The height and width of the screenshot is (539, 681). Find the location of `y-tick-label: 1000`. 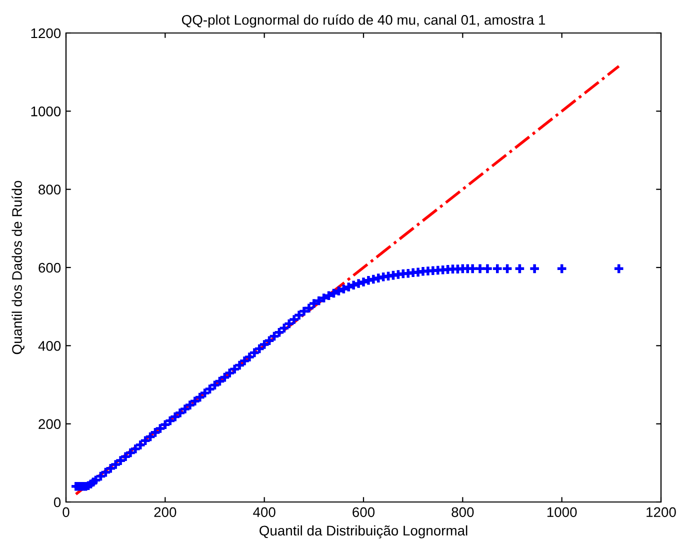

y-tick-label: 1000 is located at coordinates (46, 111).